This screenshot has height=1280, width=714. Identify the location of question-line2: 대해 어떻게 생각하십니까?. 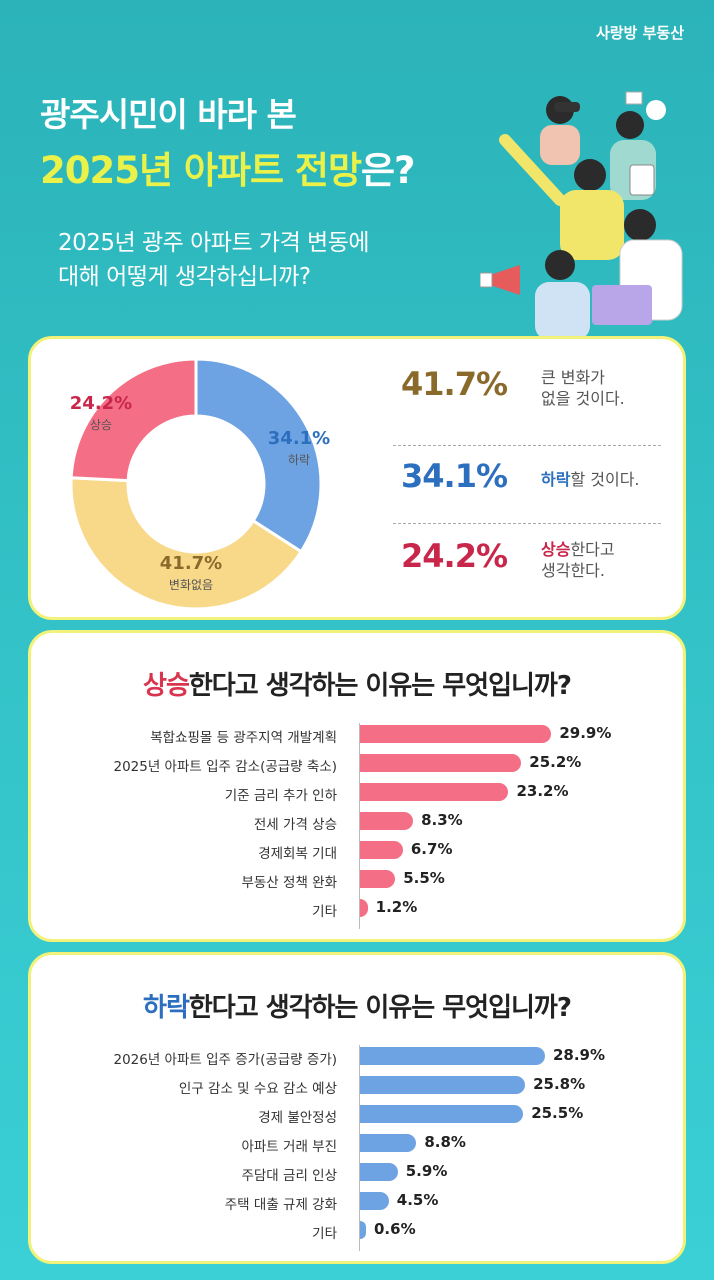
(184, 277).